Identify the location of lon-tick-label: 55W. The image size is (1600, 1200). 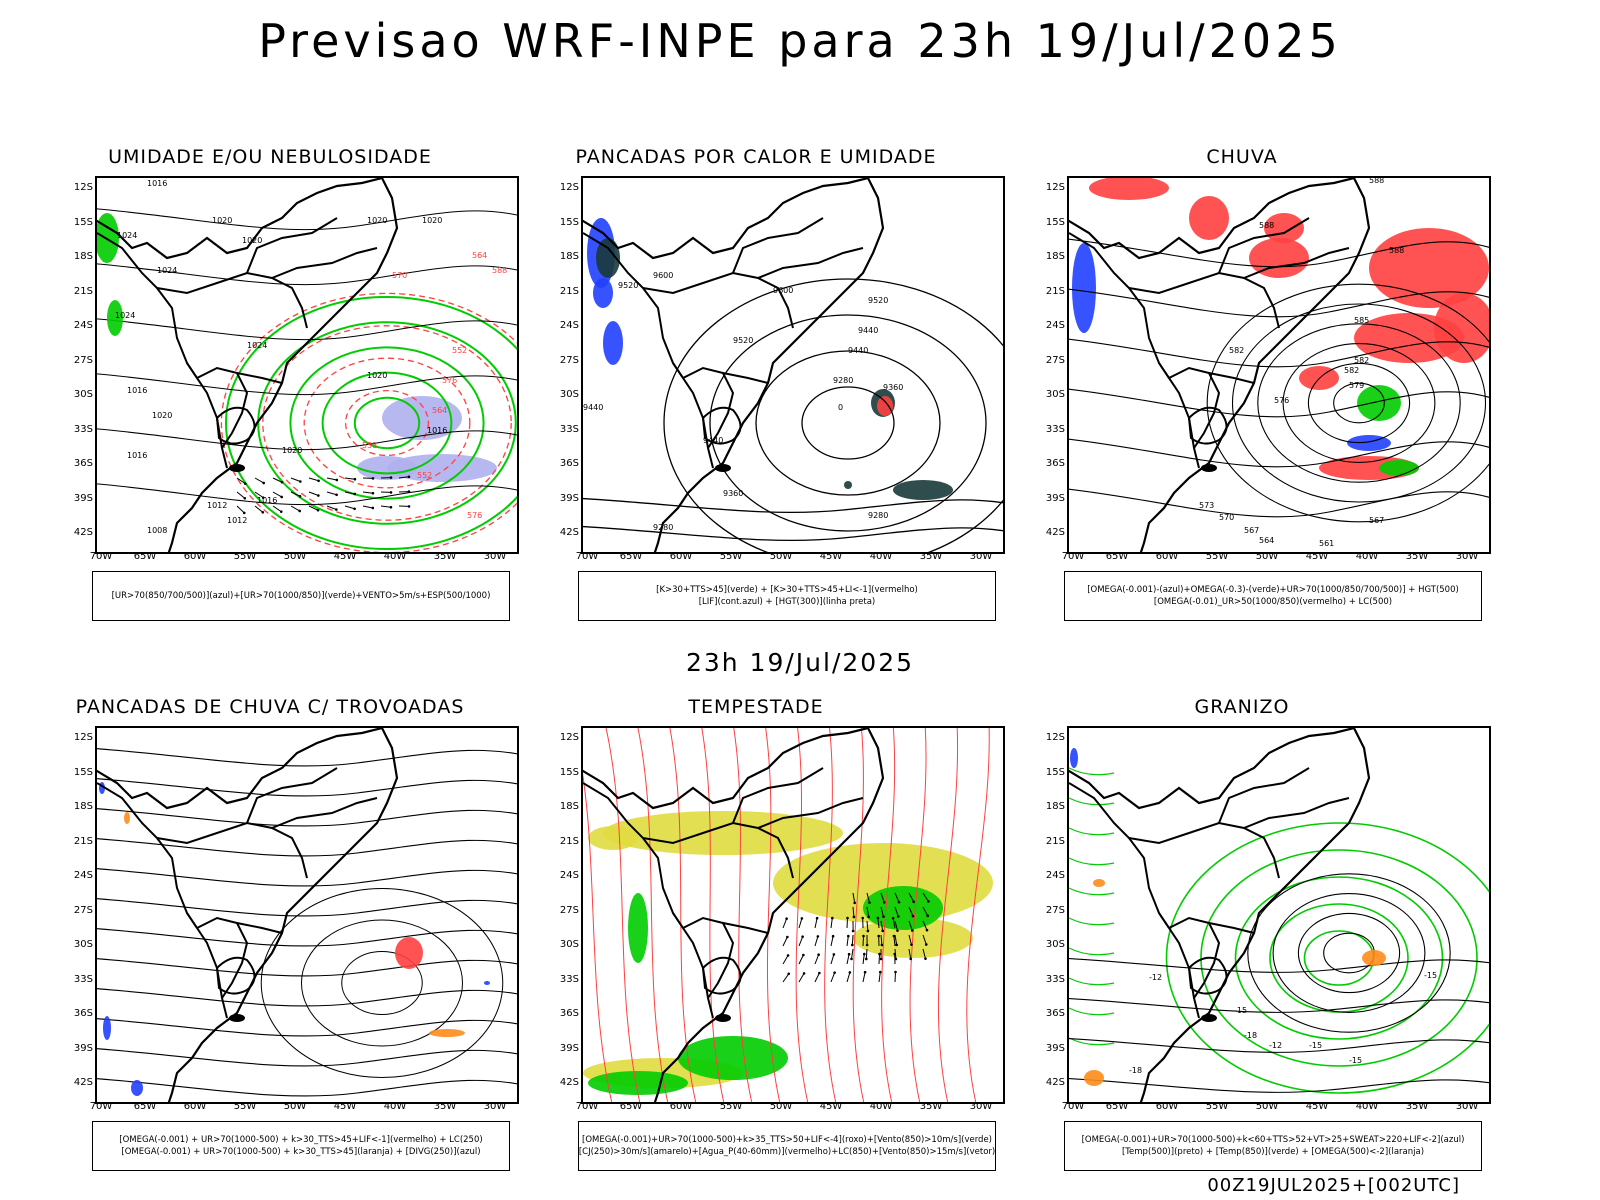
(731, 556).